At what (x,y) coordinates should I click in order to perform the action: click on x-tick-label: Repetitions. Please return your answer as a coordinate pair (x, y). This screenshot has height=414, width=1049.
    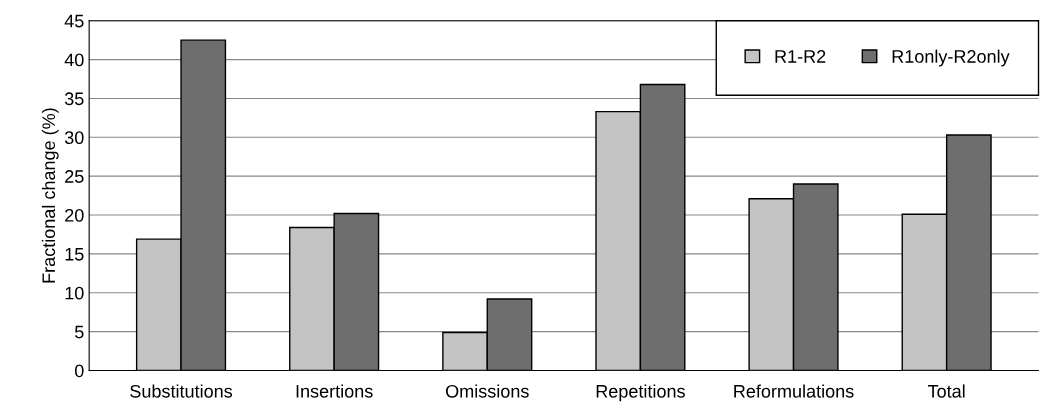
    Looking at the image, I should click on (640, 393).